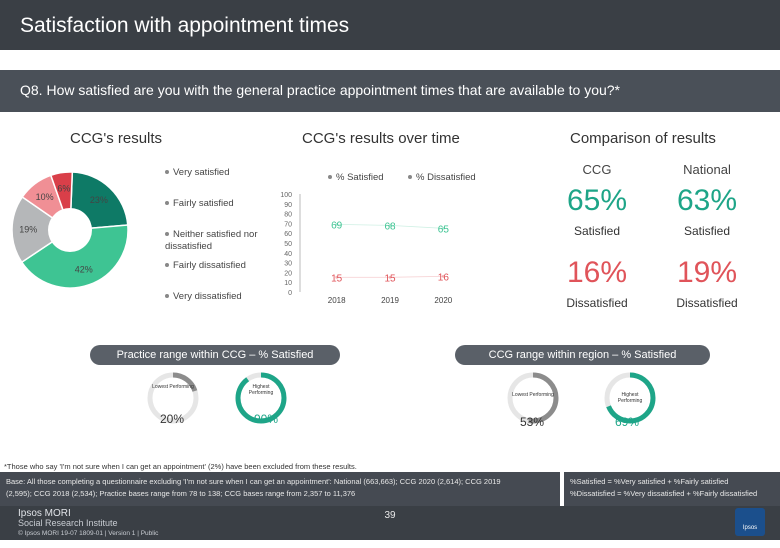  I want to click on y-tick-label: 30, so click(288, 264).